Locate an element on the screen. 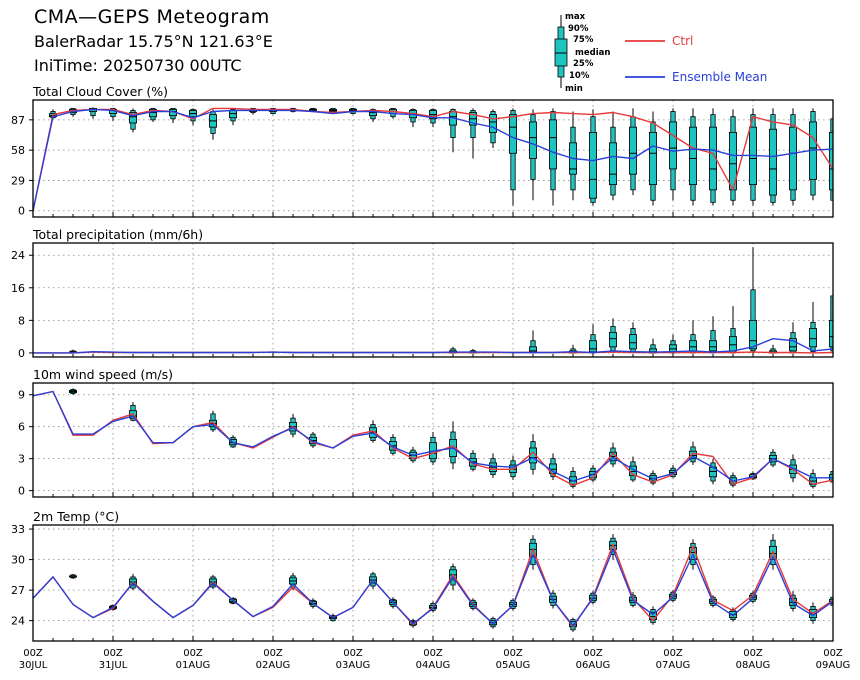 The width and height of the screenshot is (860, 680). box-key-label: 10% is located at coordinates (579, 76).